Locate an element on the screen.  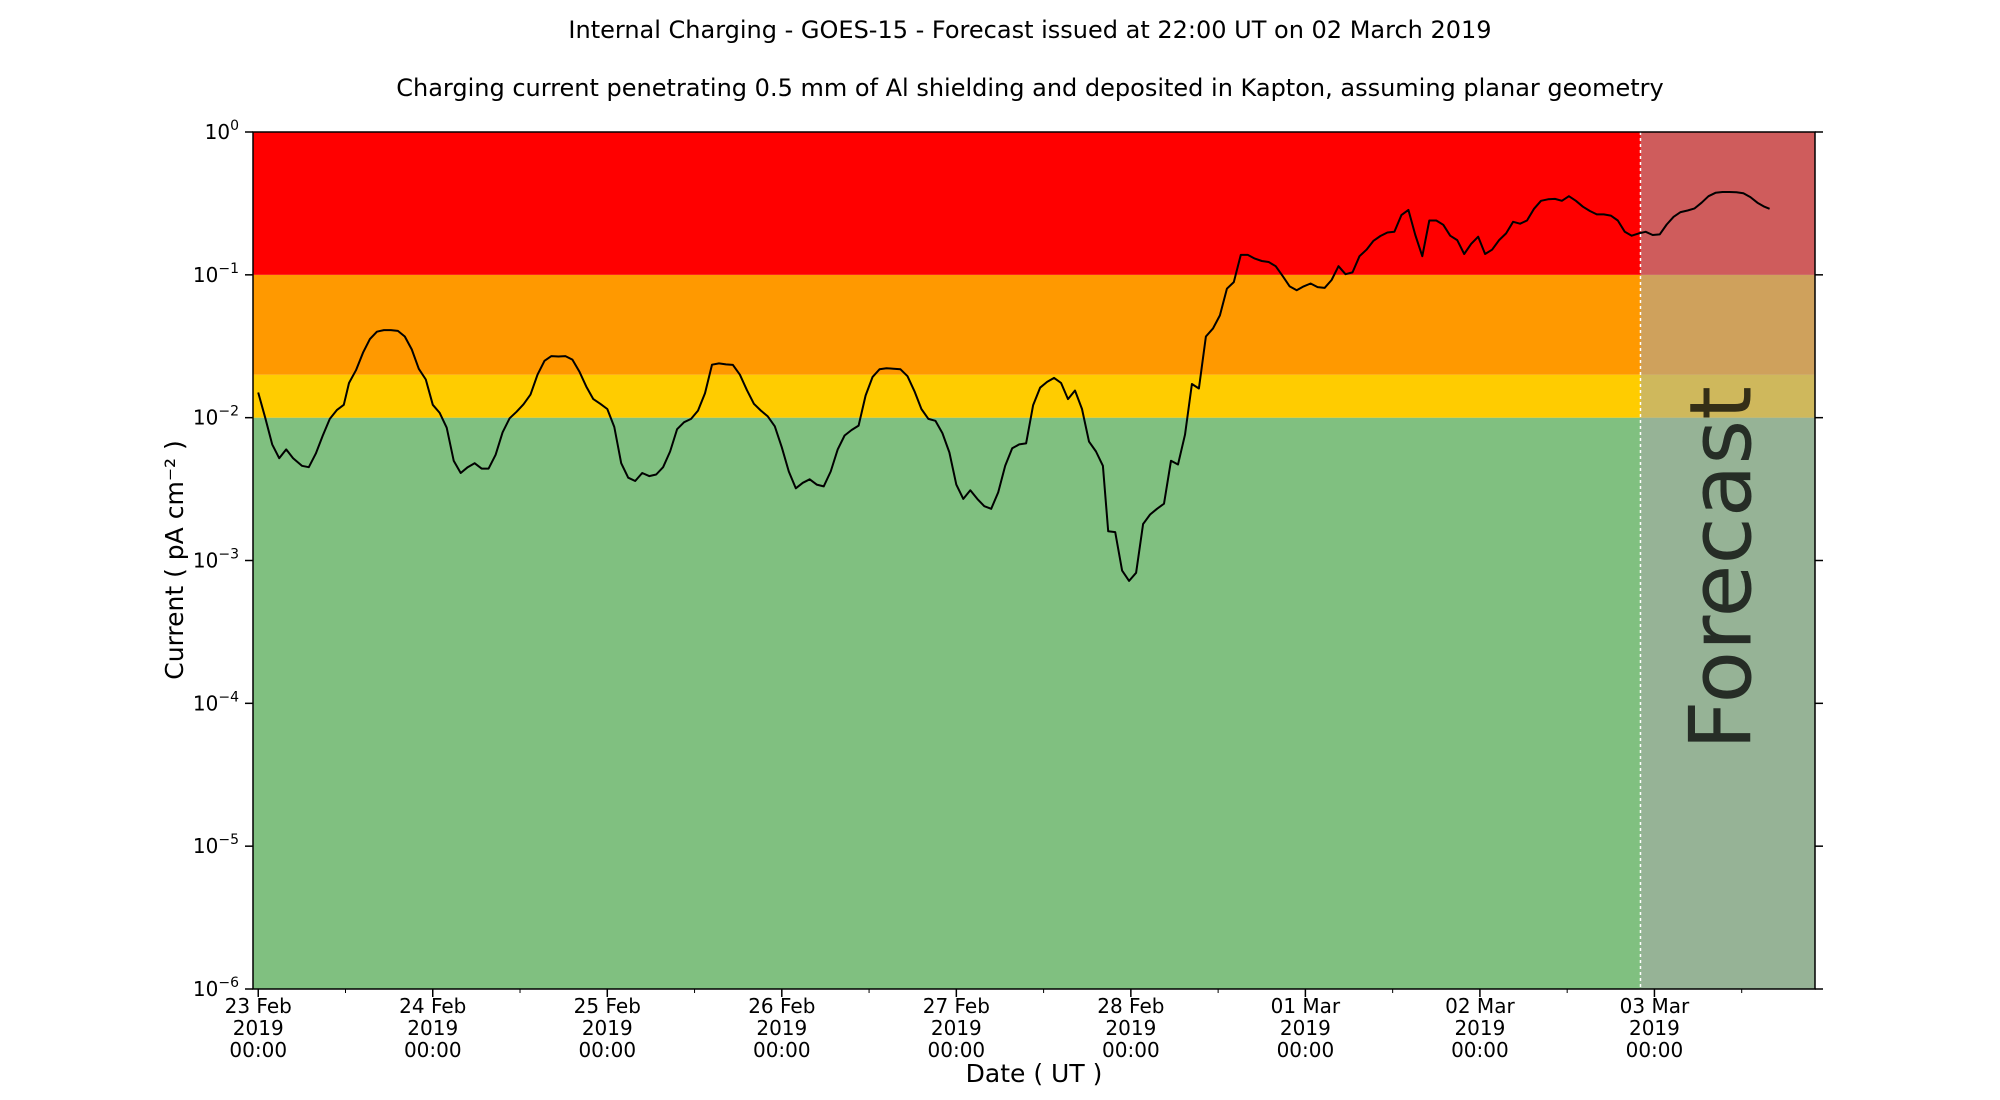
forecast-region: Forecast is located at coordinates (1727, 560).